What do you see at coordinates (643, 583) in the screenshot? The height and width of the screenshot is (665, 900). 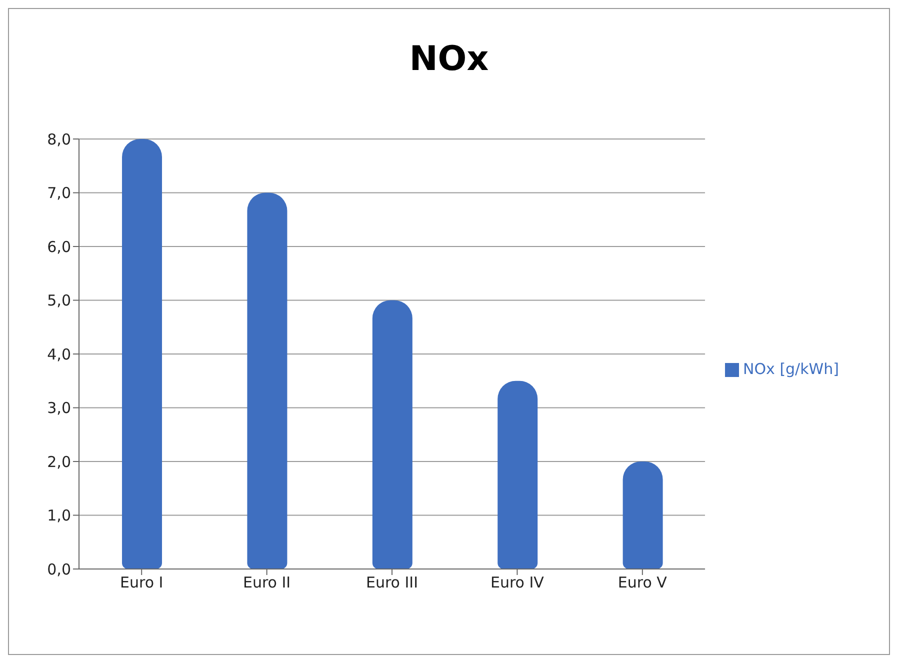 I see `x-tick-label: Euro V` at bounding box center [643, 583].